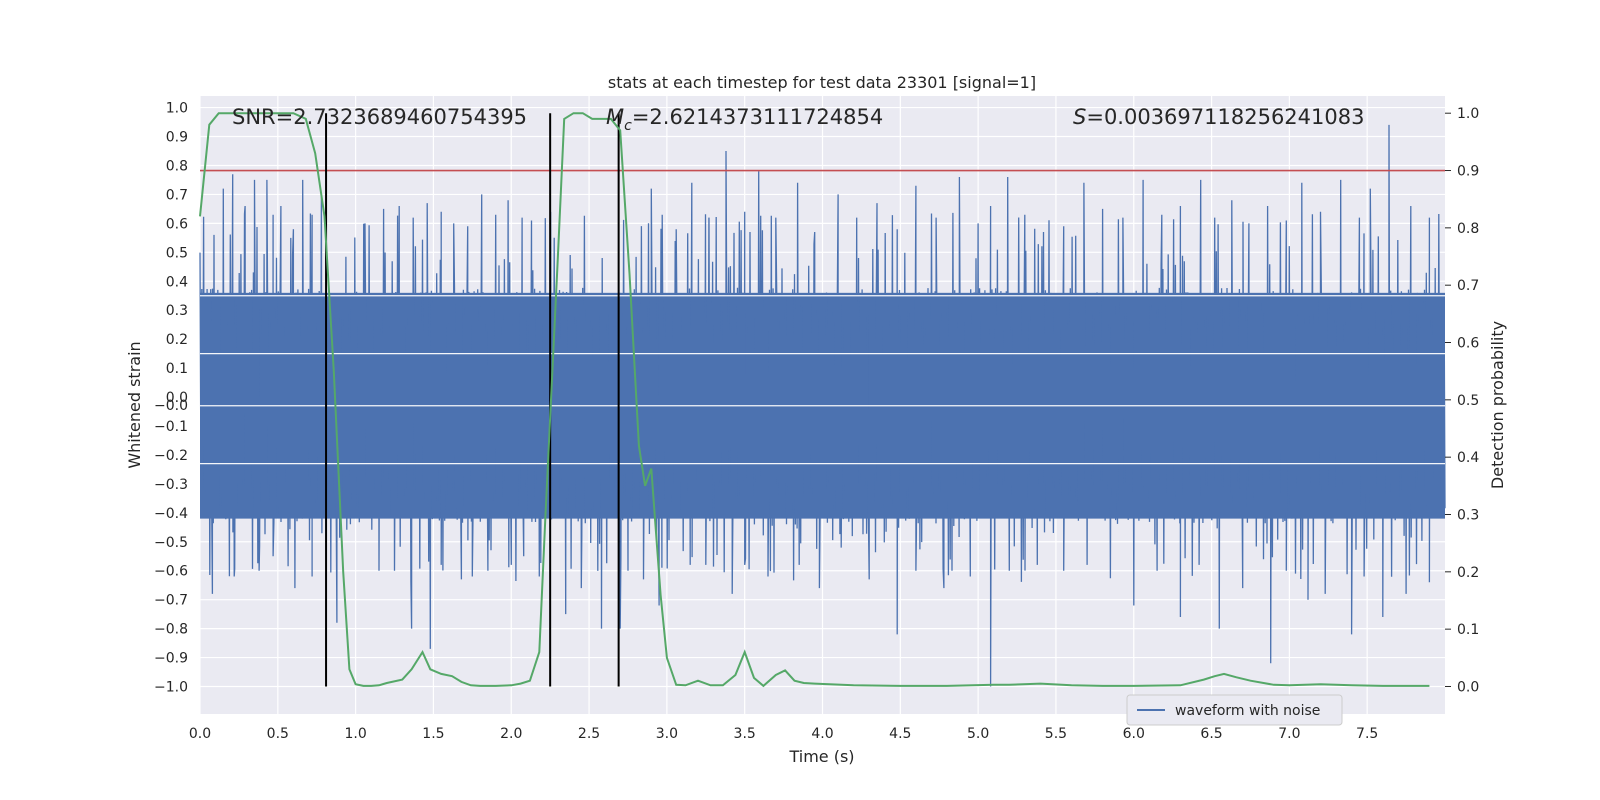 This screenshot has width=1600, height=800. Describe the element at coordinates (628, 126) in the screenshot. I see `mc-subscript: c` at that location.